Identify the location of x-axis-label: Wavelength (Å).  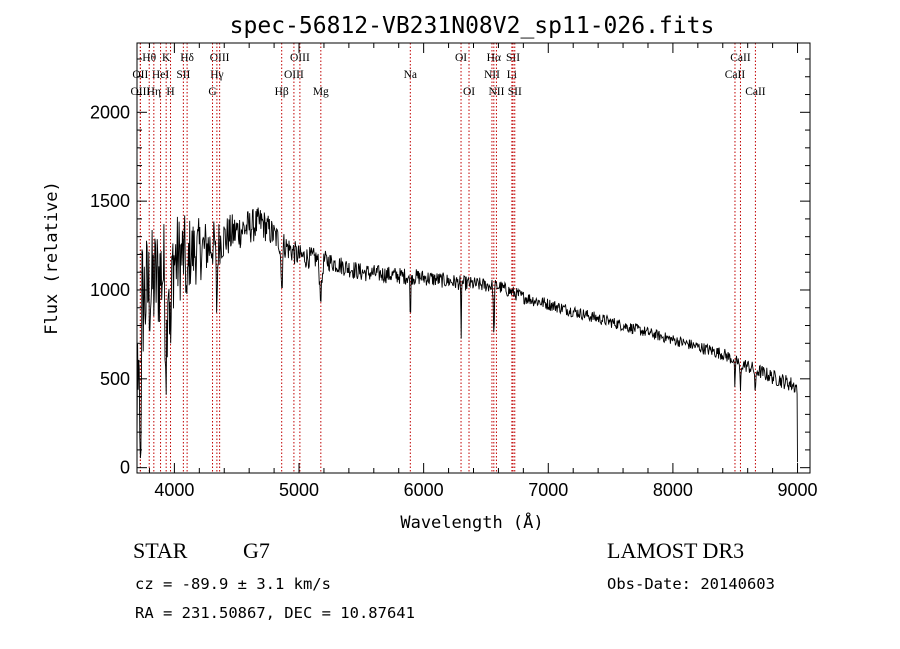
(471, 522).